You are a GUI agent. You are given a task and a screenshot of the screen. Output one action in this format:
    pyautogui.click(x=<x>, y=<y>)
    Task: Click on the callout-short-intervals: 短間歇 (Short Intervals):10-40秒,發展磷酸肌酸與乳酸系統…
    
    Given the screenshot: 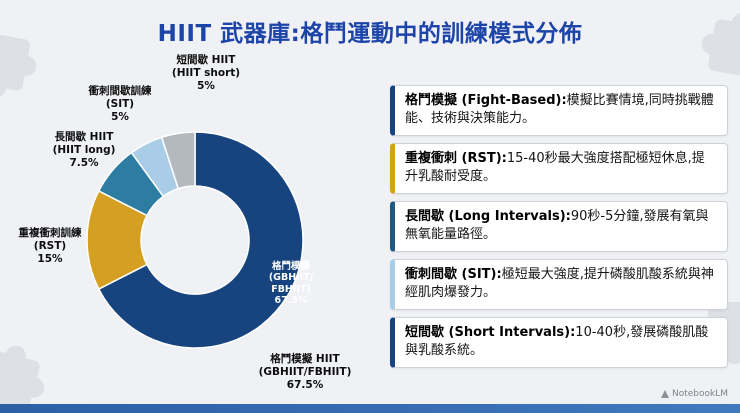 What is the action you would take?
    pyautogui.click(x=559, y=342)
    